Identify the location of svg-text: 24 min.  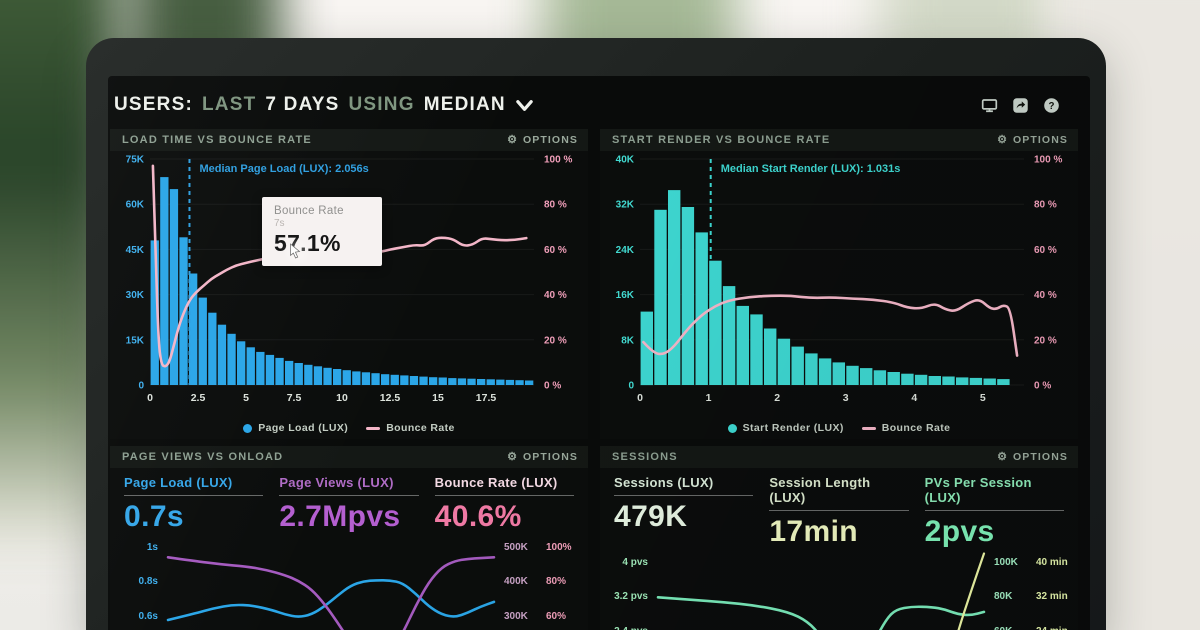
(1052, 628).